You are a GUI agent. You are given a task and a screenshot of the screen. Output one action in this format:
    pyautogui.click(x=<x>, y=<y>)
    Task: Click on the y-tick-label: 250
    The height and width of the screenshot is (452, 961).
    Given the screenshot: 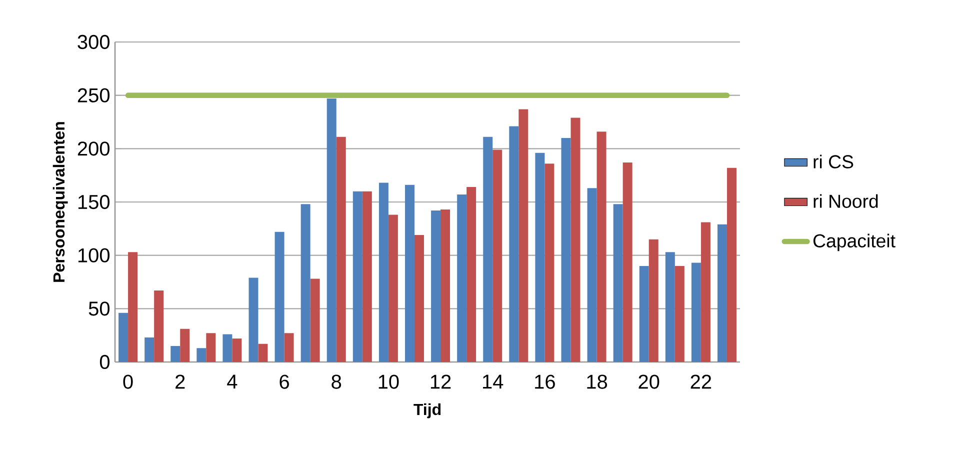 What is the action you would take?
    pyautogui.click(x=94, y=95)
    